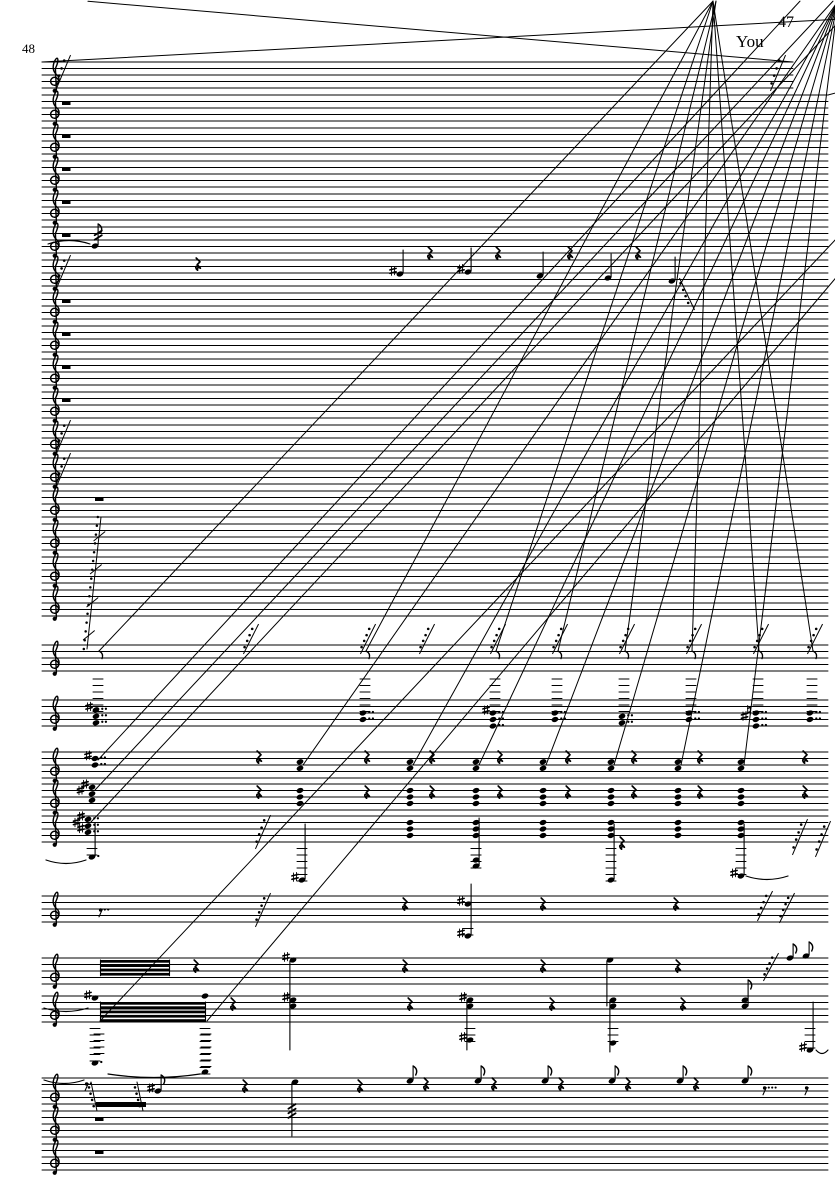 The width and height of the screenshot is (835, 1181). Describe the element at coordinates (786, 22) in the screenshot. I see `page-number: 47` at that location.